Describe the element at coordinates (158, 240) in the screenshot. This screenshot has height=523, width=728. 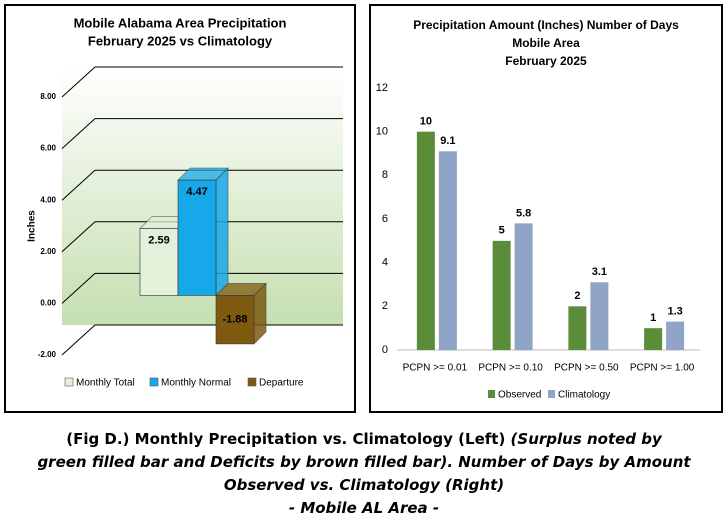
I see `value-label: 2.59` at that location.